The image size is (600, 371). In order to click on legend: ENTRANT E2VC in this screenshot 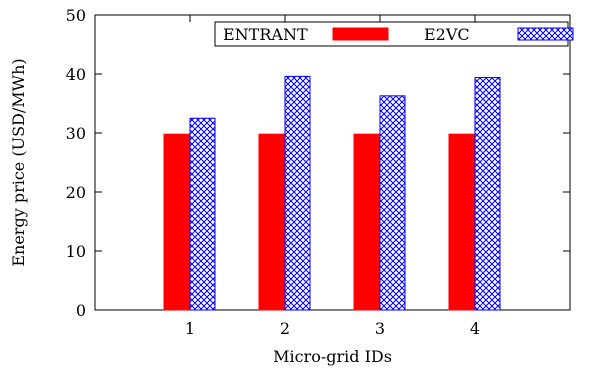, I will do `click(394, 34)`.